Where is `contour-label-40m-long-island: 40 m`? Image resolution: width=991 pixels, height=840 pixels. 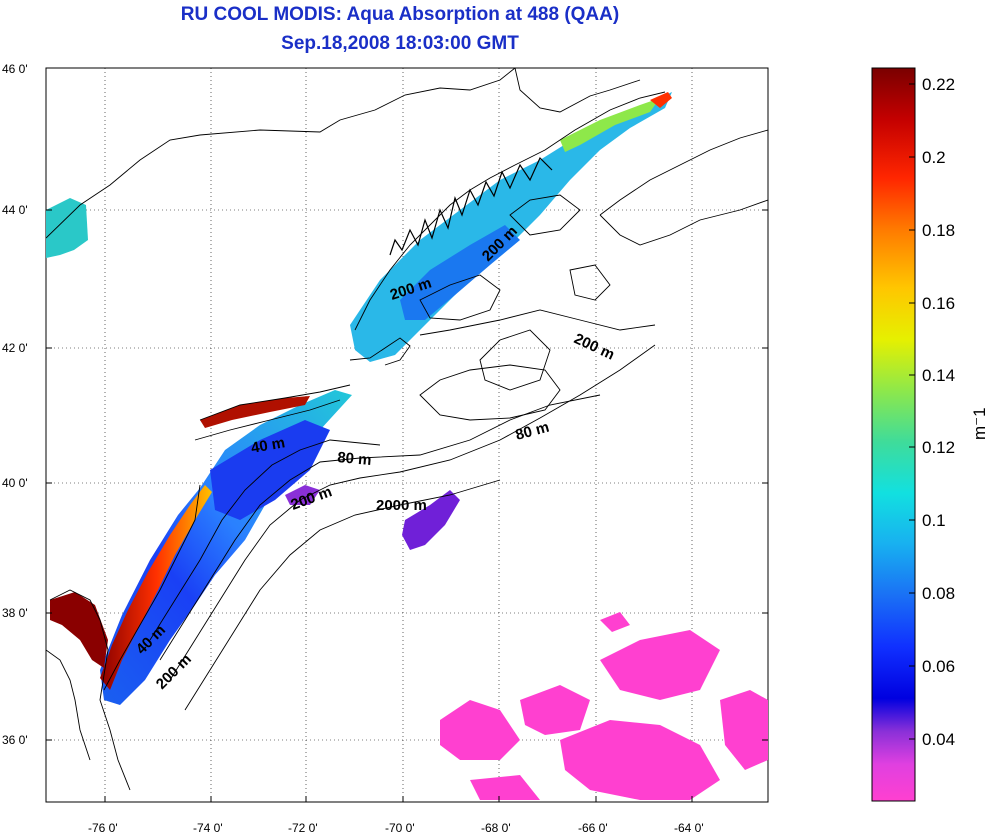 contour-label-40m-long-island: 40 m is located at coordinates (268, 445).